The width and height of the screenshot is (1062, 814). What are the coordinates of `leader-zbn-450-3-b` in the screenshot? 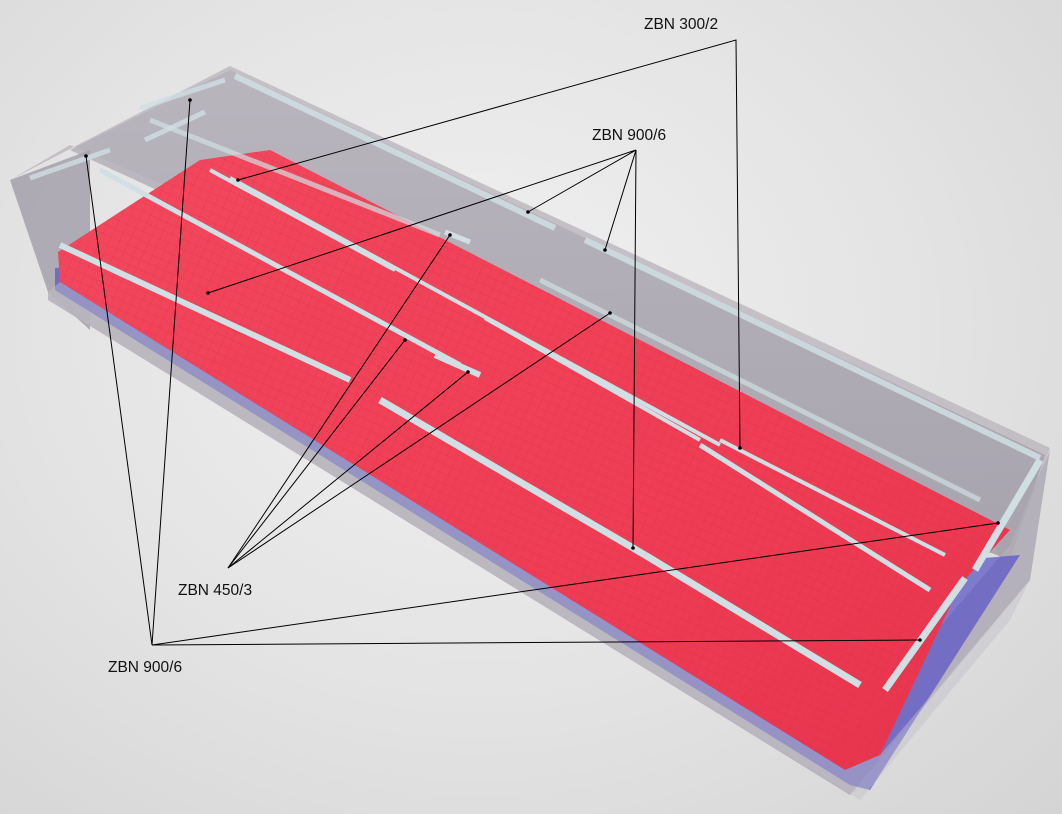 It's located at (316, 454).